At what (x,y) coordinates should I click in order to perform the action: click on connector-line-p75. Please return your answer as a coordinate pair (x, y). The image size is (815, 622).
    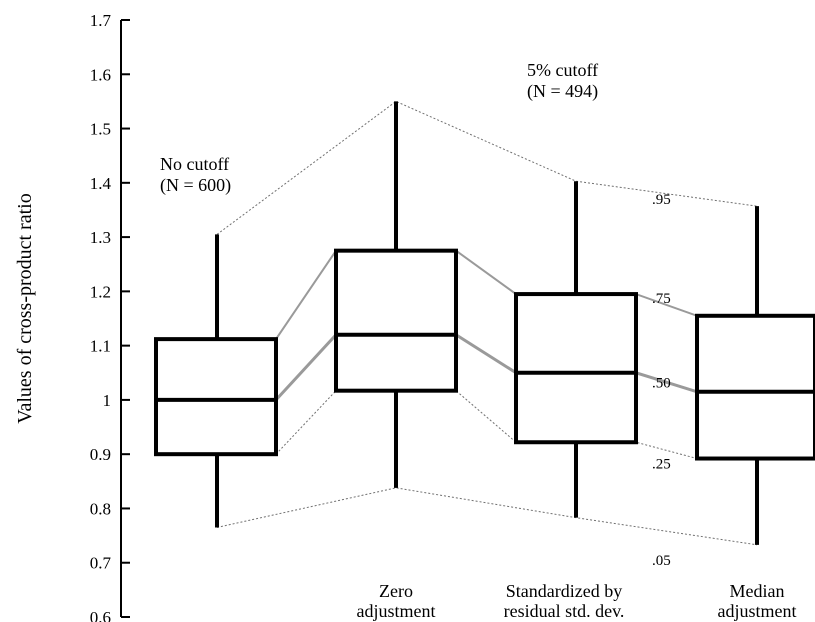
    Looking at the image, I should click on (485, 295).